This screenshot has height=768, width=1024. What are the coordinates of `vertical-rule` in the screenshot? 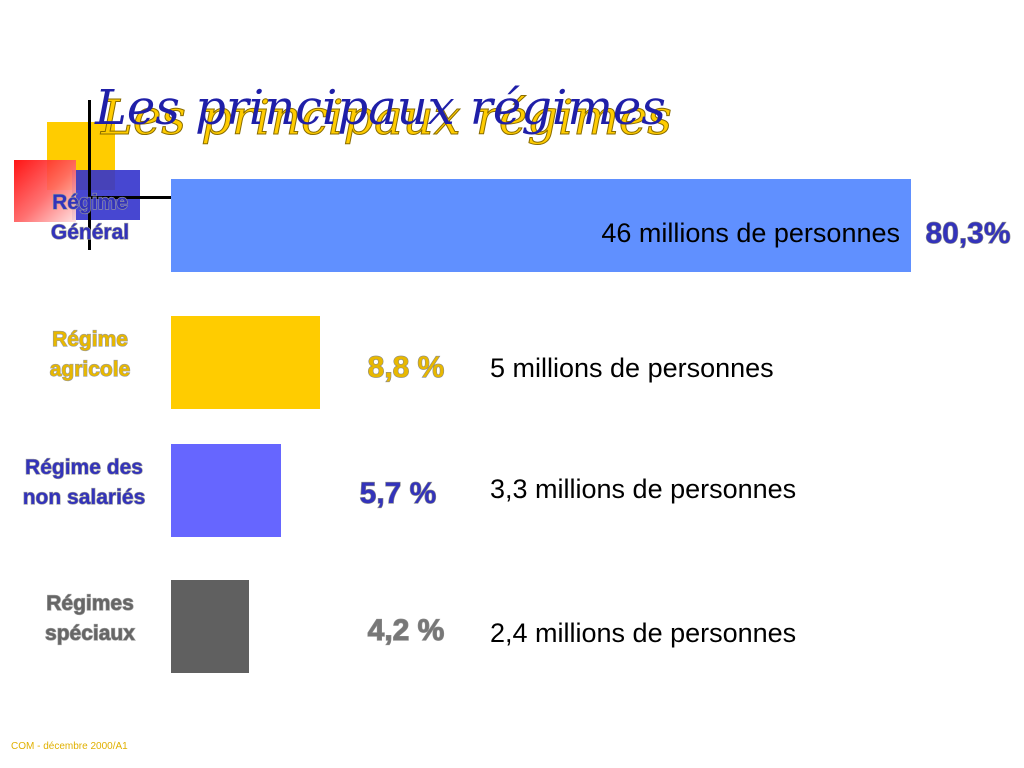 It's located at (89, 175).